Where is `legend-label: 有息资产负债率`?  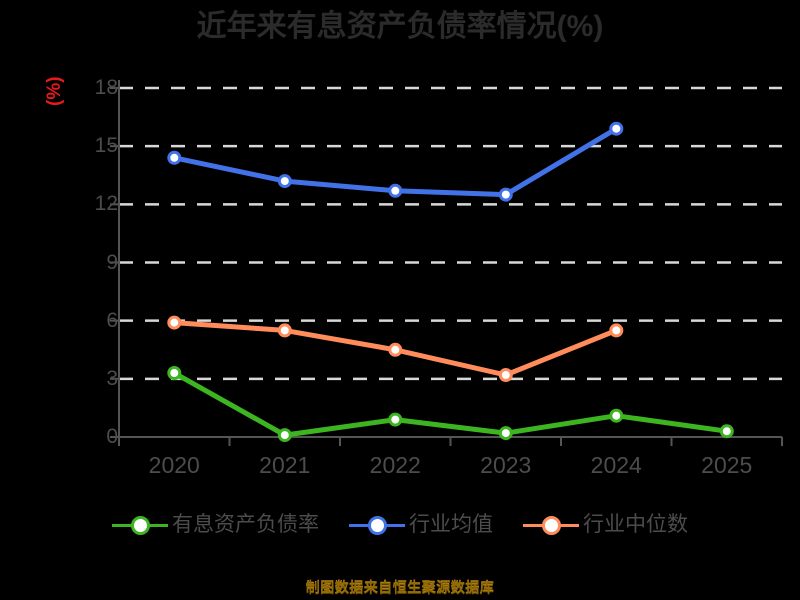 legend-label: 有息资产负债率 is located at coordinates (245, 524).